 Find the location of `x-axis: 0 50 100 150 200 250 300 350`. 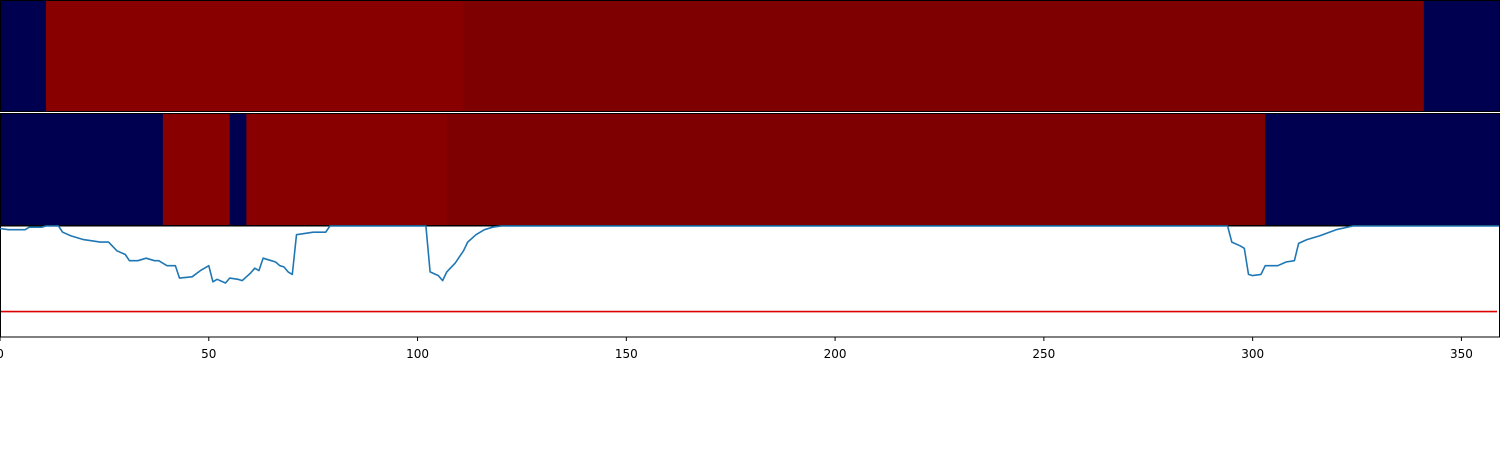

x-axis: 0 50 100 150 200 250 300 350 is located at coordinates (736, 349).